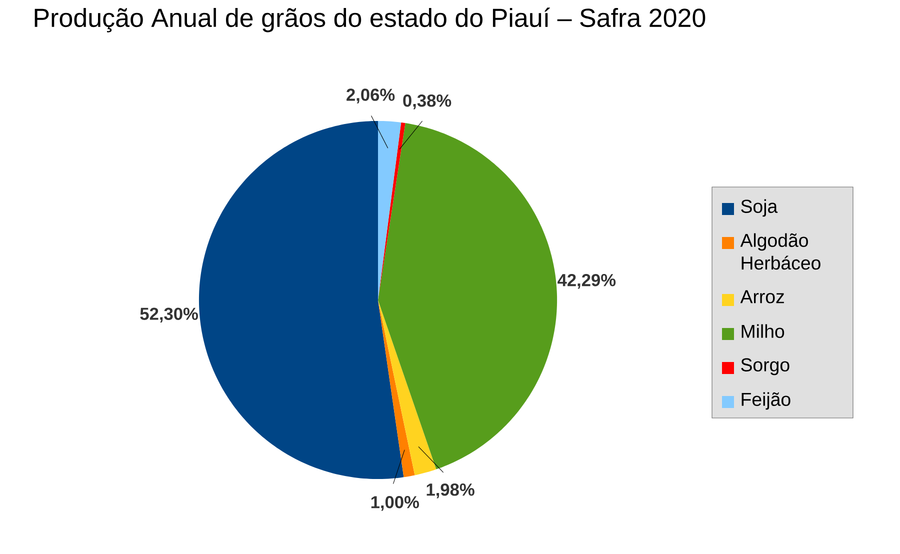 This screenshot has width=900, height=554. I want to click on chart-title: Produção Anual de grãos do estado do Piauí – Safra 2020, so click(370, 20).